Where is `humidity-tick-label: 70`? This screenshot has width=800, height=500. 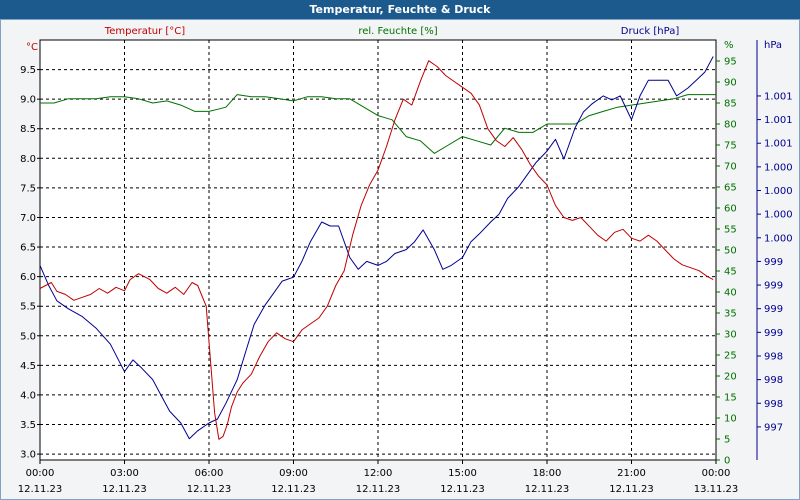 humidity-tick-label: 70 is located at coordinates (730, 167).